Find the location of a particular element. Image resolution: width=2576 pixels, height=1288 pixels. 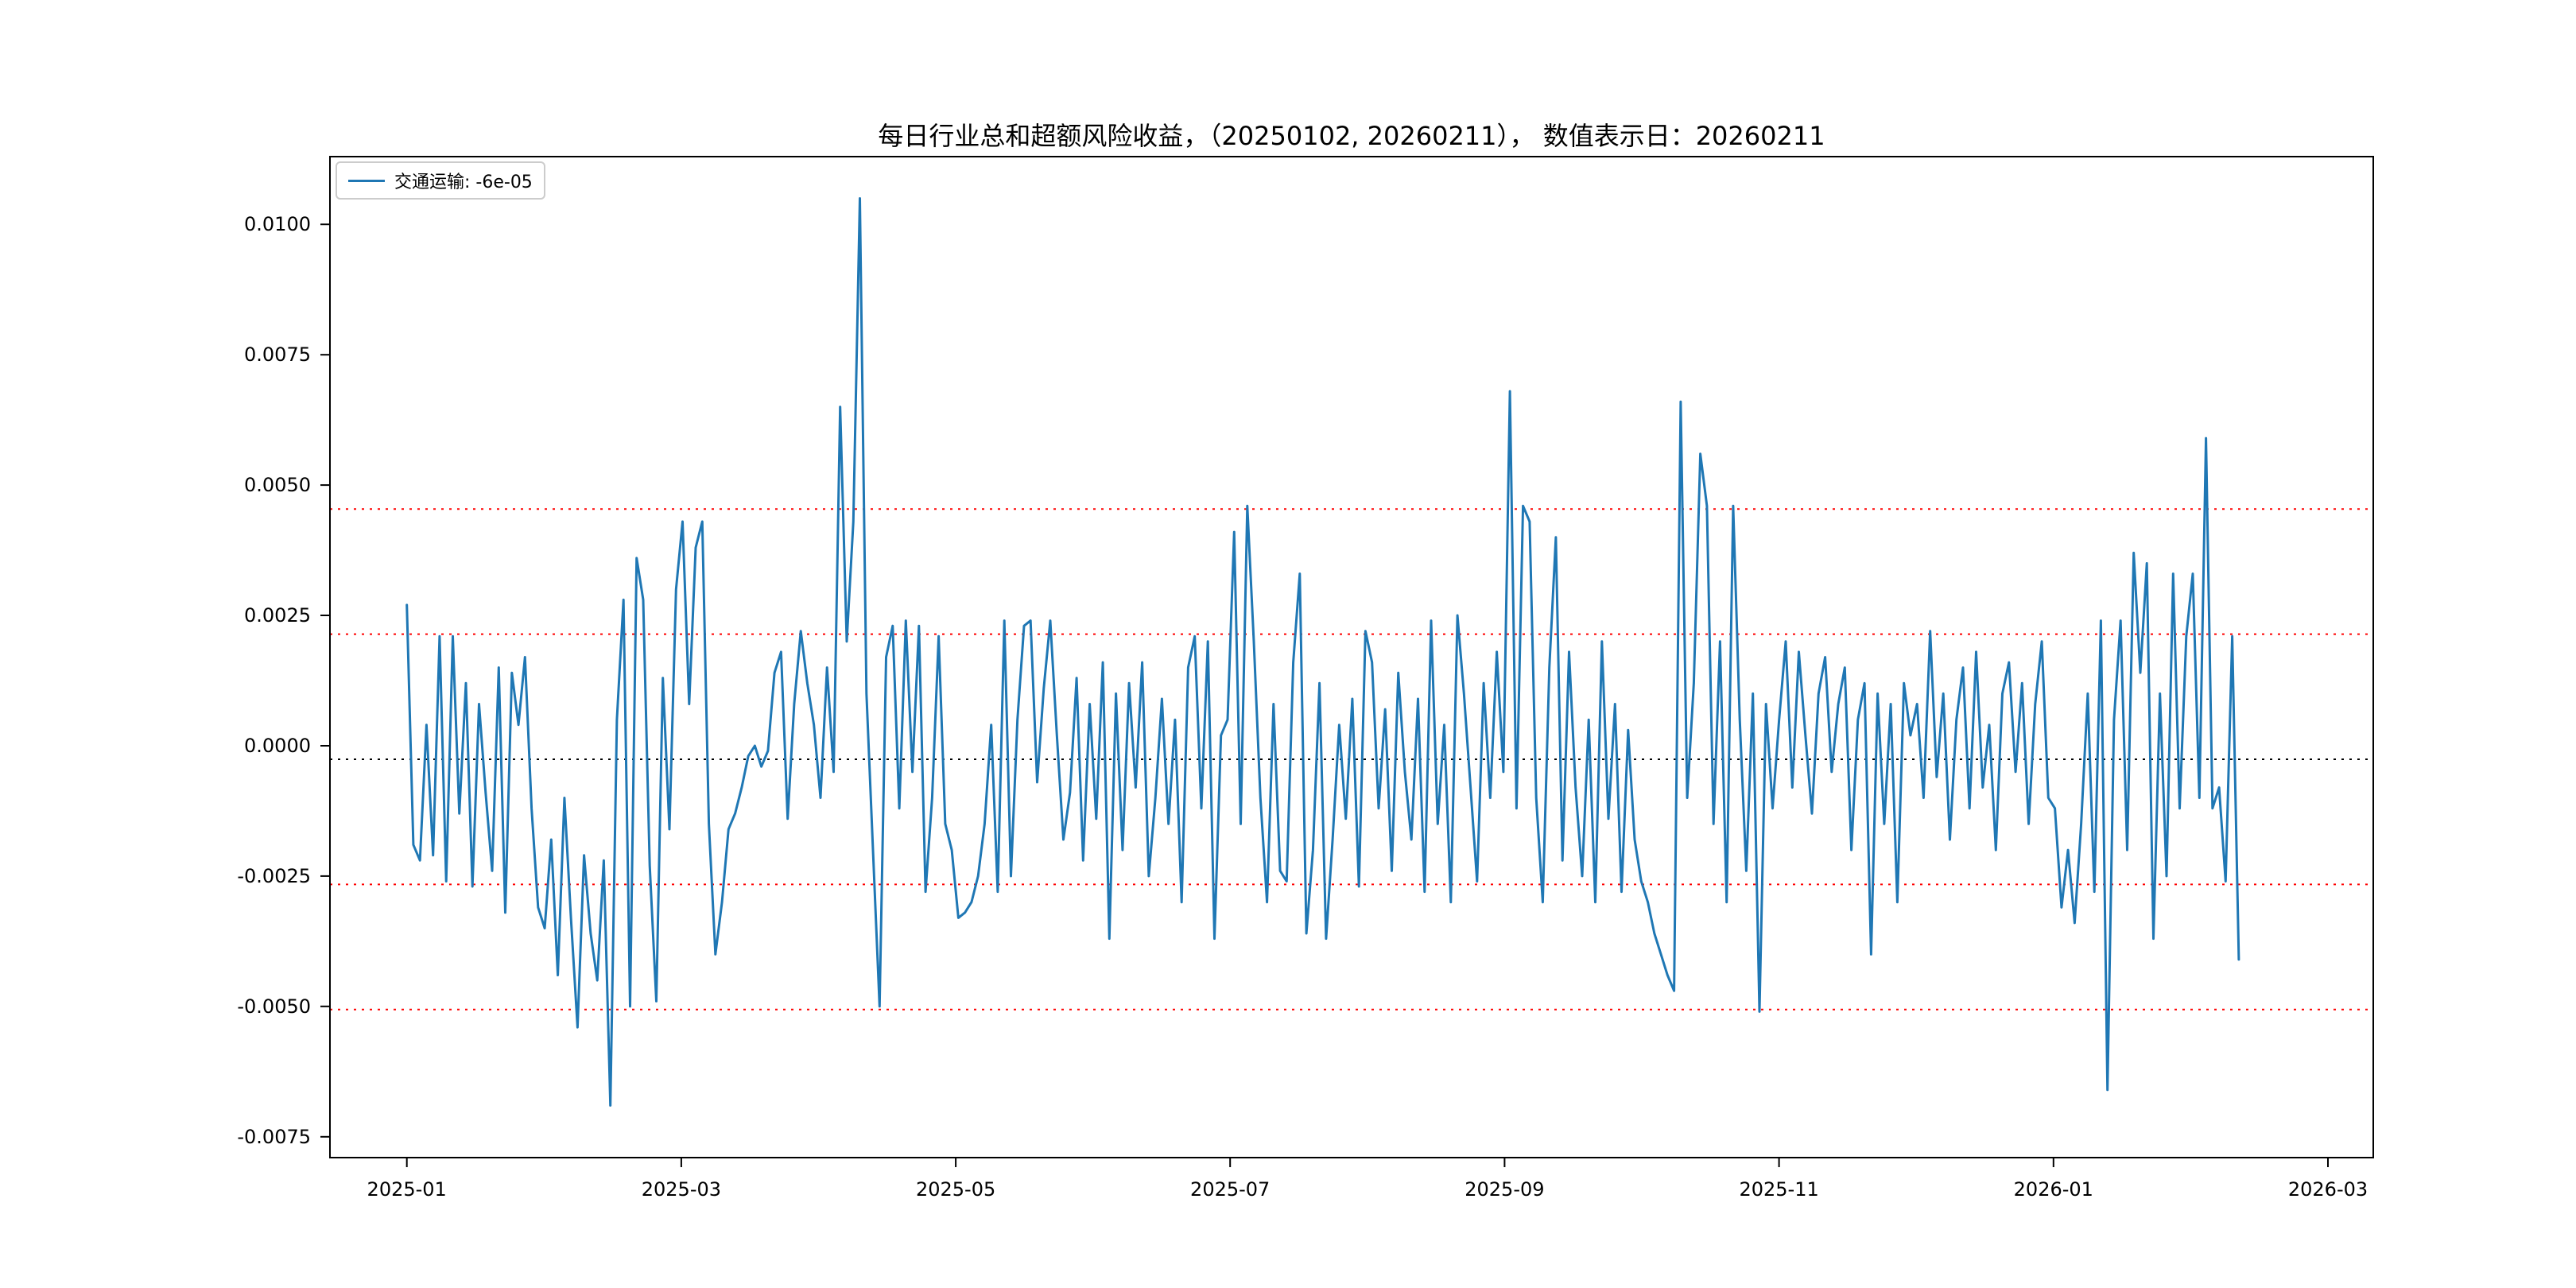

x-tick-label: 2026-03 is located at coordinates (2328, 1189).